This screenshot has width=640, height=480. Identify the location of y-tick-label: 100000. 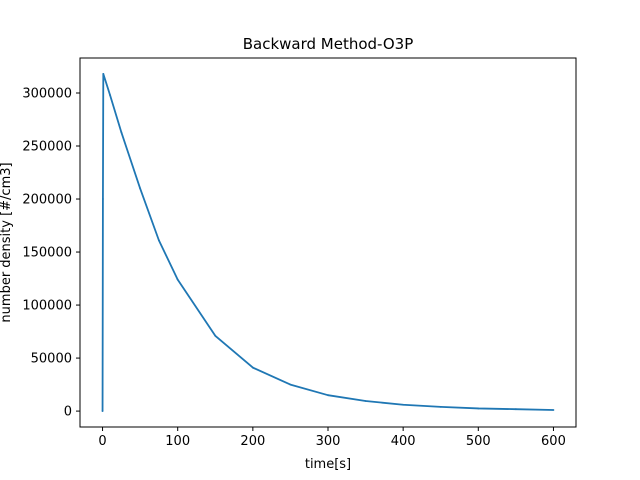
(47, 306).